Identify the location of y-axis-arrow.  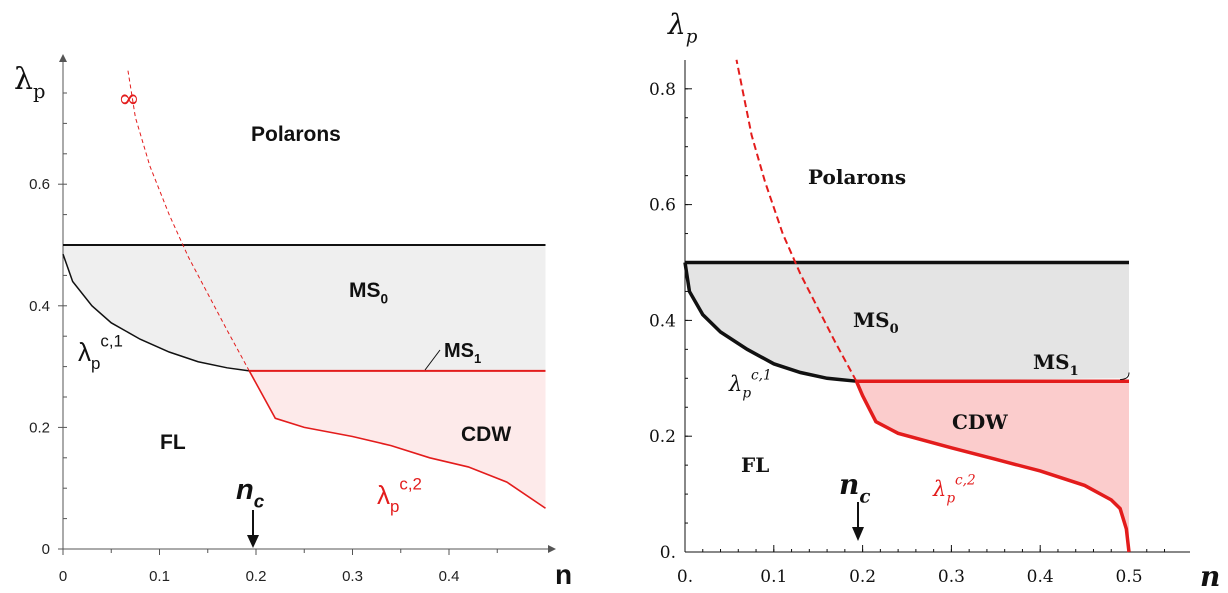
(63, 58).